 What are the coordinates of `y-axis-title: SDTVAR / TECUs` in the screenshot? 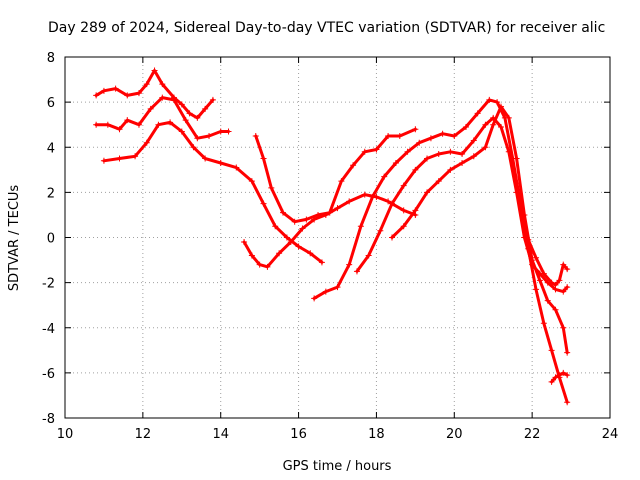 It's located at (14, 238).